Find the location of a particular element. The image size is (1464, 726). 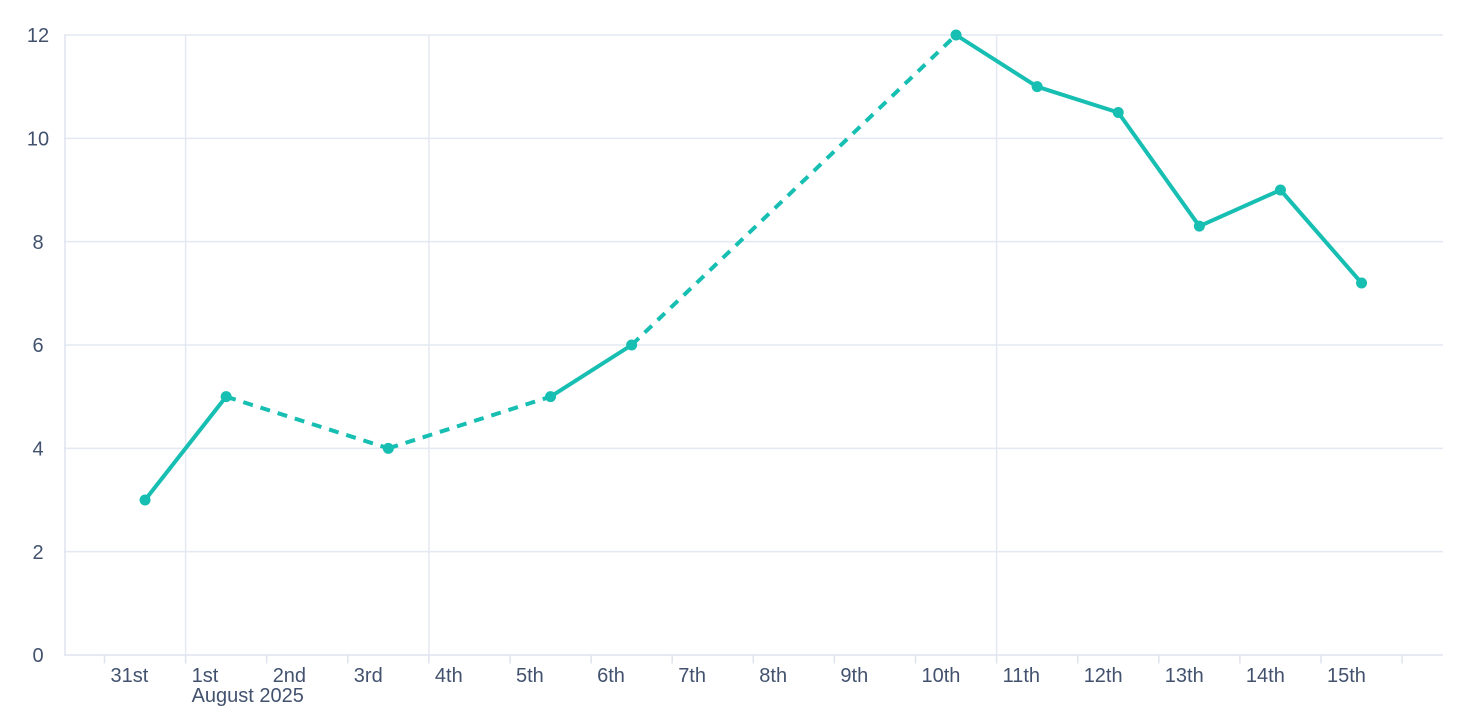

x-tick-label: 13th is located at coordinates (1184, 676).